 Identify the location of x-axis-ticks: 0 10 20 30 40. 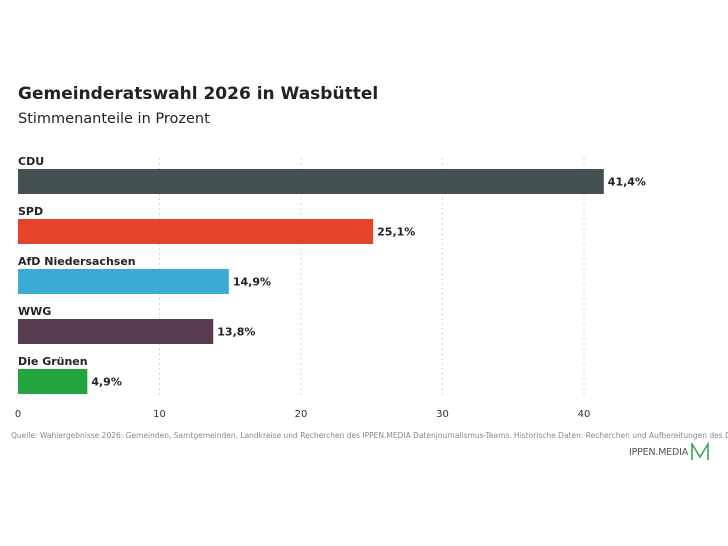
(303, 414).